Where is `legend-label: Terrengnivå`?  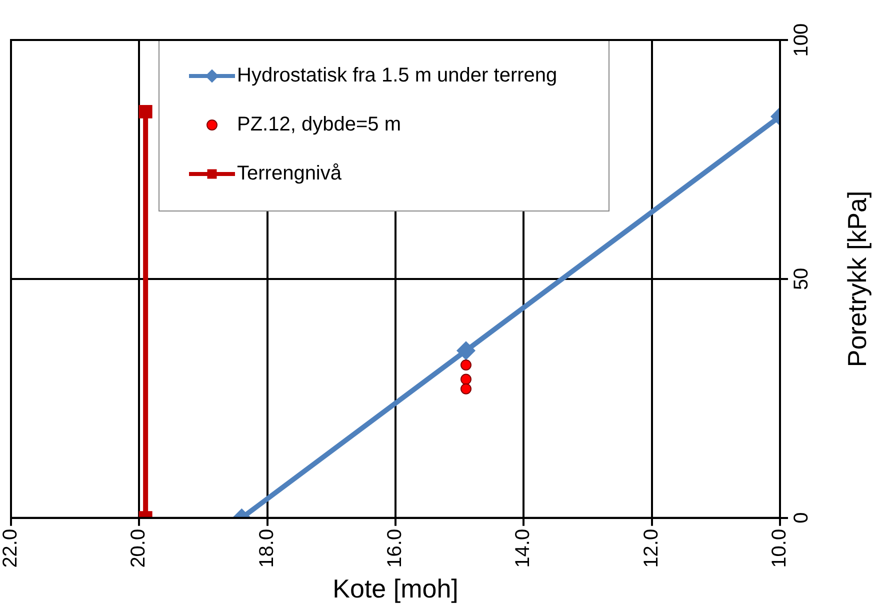 legend-label: Terrengnivå is located at coordinates (289, 173).